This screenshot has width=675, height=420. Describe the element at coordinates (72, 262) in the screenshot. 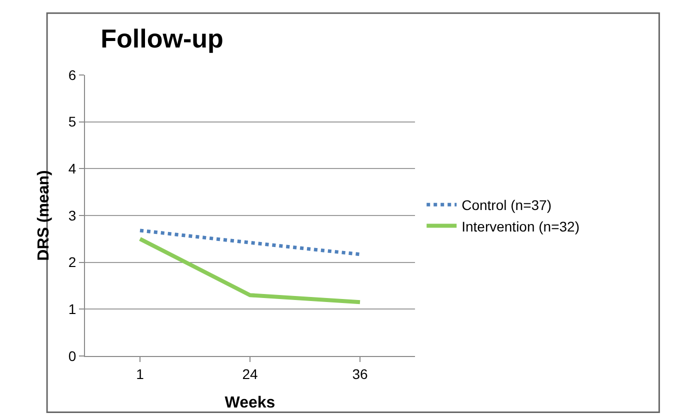

I see `y-tick-label: 2` at that location.